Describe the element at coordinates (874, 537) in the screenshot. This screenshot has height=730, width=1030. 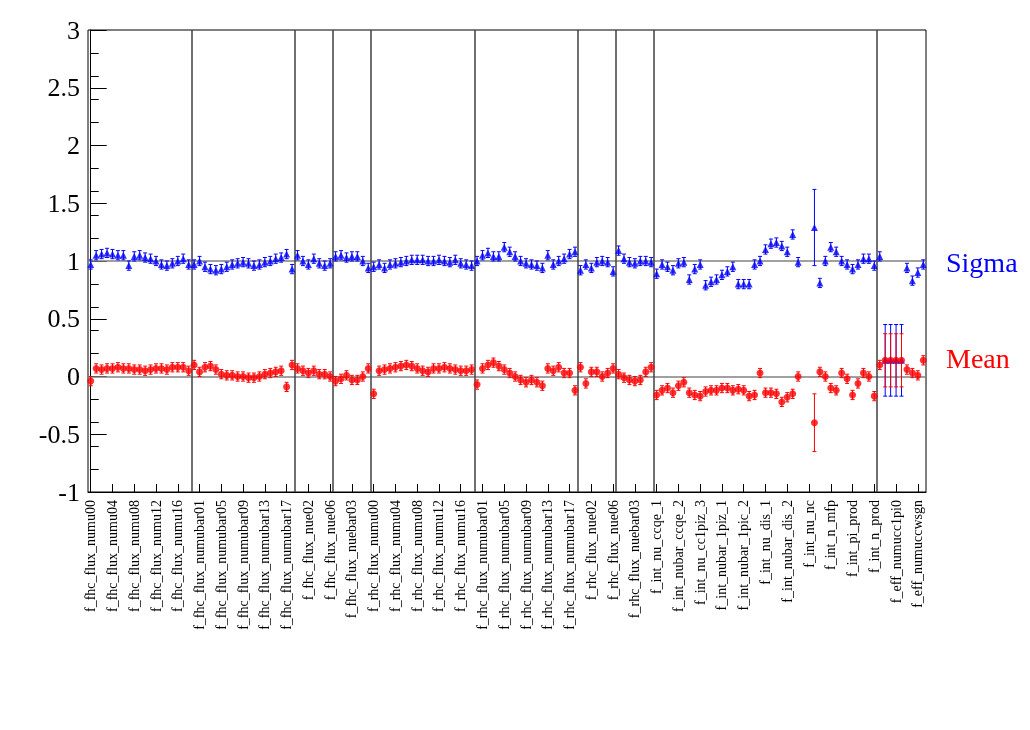
I see `x-tick-label: f_int_n_prod` at that location.